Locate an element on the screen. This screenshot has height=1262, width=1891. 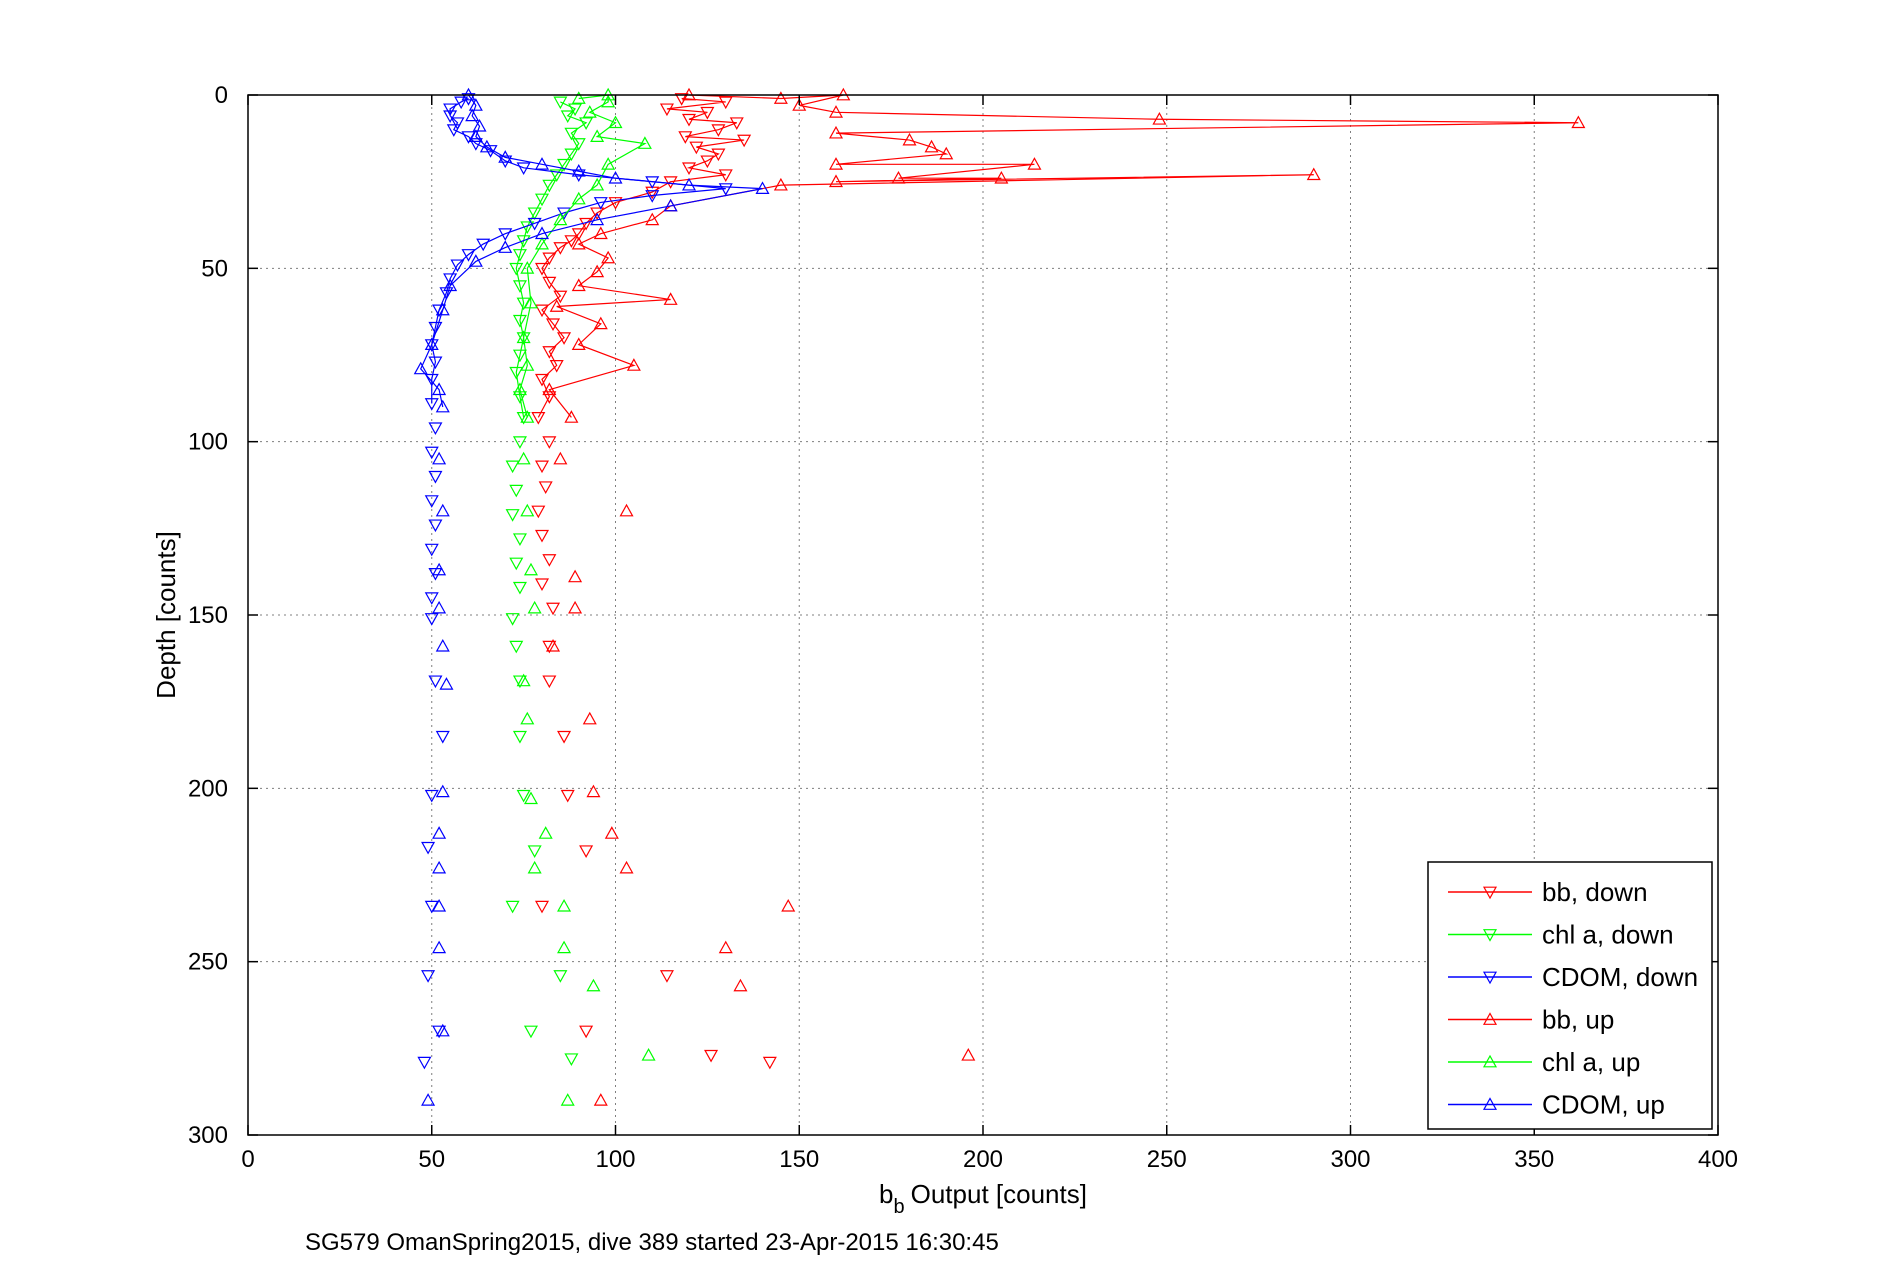
legend-item: chl a, up is located at coordinates (1544, 1062).